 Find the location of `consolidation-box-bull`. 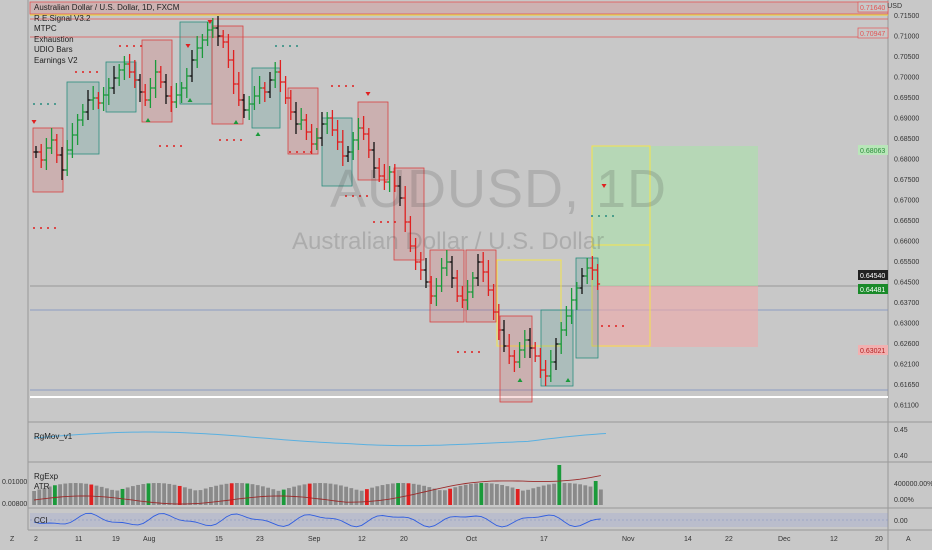

consolidation-box-bull is located at coordinates (196, 63).